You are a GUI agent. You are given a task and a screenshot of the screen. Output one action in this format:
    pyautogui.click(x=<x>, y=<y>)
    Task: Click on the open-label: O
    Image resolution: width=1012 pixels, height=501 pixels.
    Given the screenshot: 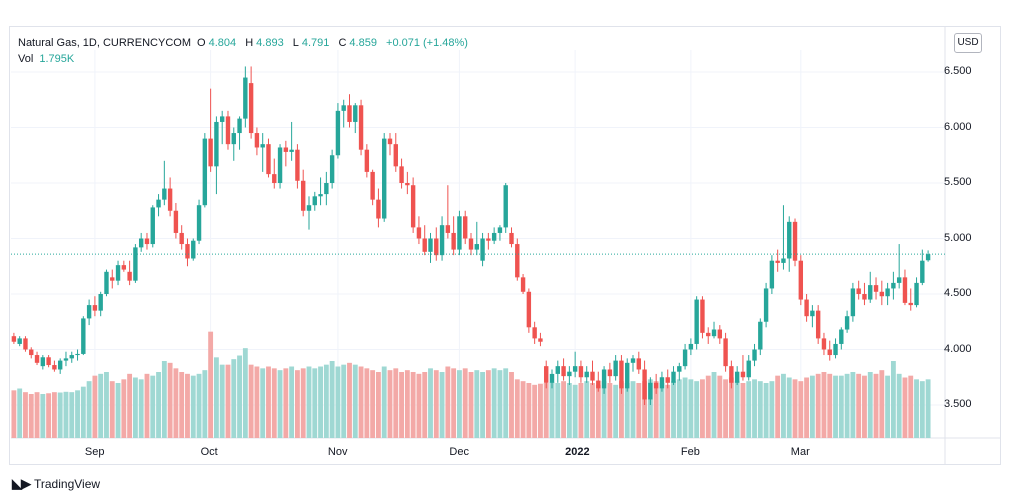 What is the action you would take?
    pyautogui.click(x=201, y=43)
    